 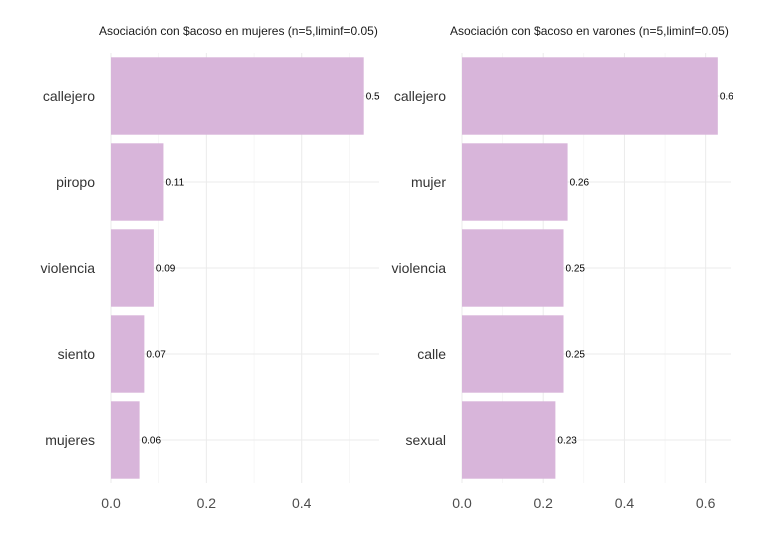 I want to click on x-tick-label-mujeres: 0.4, so click(x=302, y=503).